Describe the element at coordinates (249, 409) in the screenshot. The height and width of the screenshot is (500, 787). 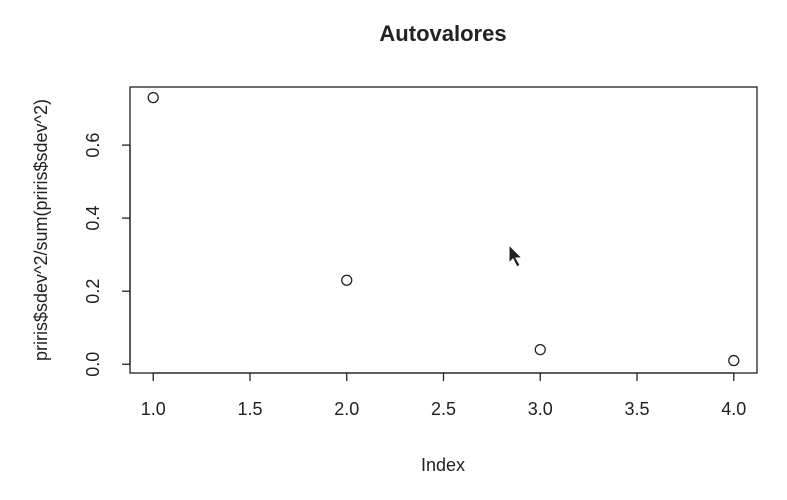
I see `x-tick-label: 1.5` at that location.